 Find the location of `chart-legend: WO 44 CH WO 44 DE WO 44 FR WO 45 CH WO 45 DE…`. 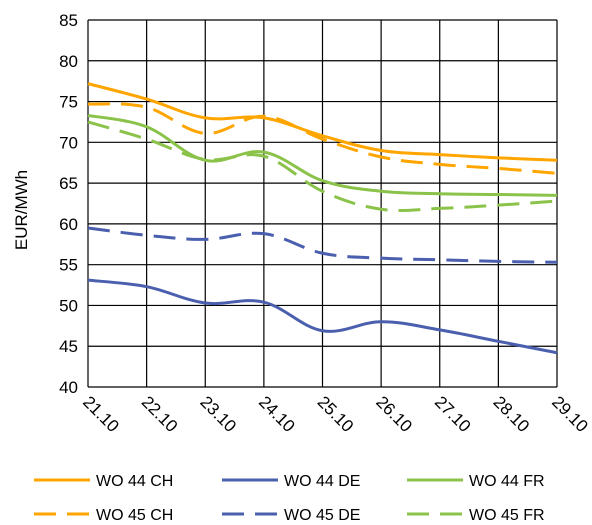

chart-legend: WO 44 CH WO 44 DE WO 44 FR WO 45 CH WO 45 DE… is located at coordinates (289, 498).